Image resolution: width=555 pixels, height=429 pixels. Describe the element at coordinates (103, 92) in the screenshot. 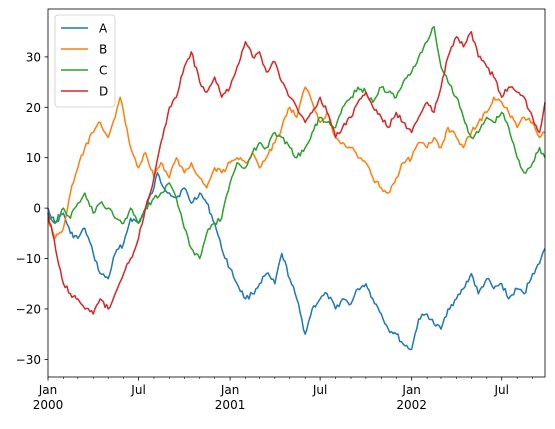

I see `legend-label-d: D` at that location.